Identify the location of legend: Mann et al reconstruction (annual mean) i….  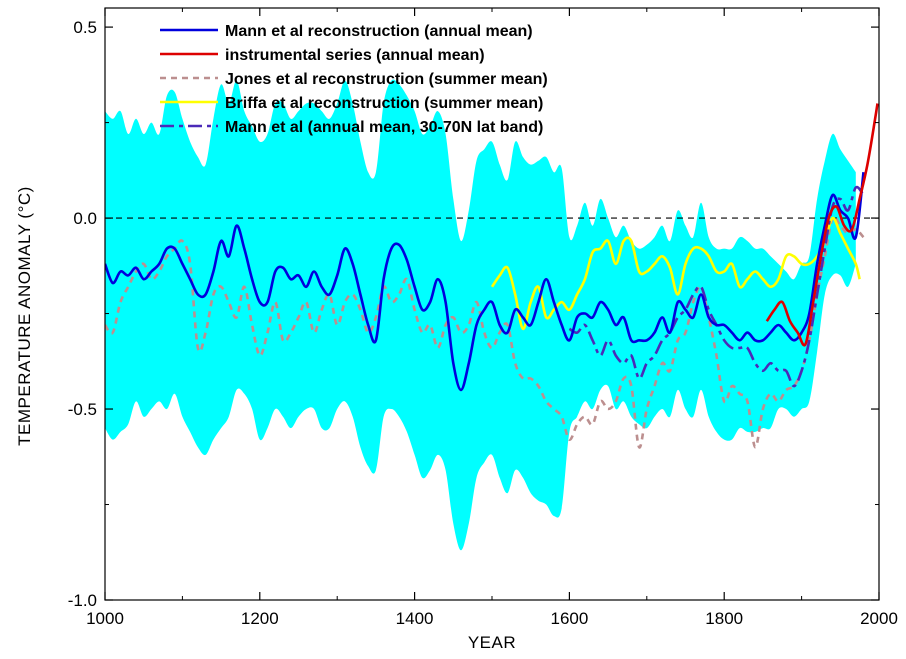
(354, 79).